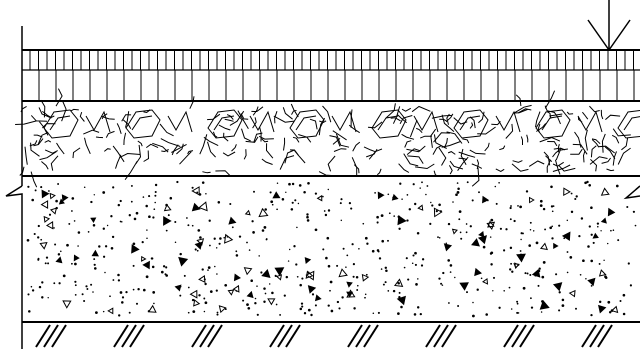 The width and height of the screenshot is (640, 349). Describe the element at coordinates (14, 187) in the screenshot. I see `break-line-left-icon` at that location.